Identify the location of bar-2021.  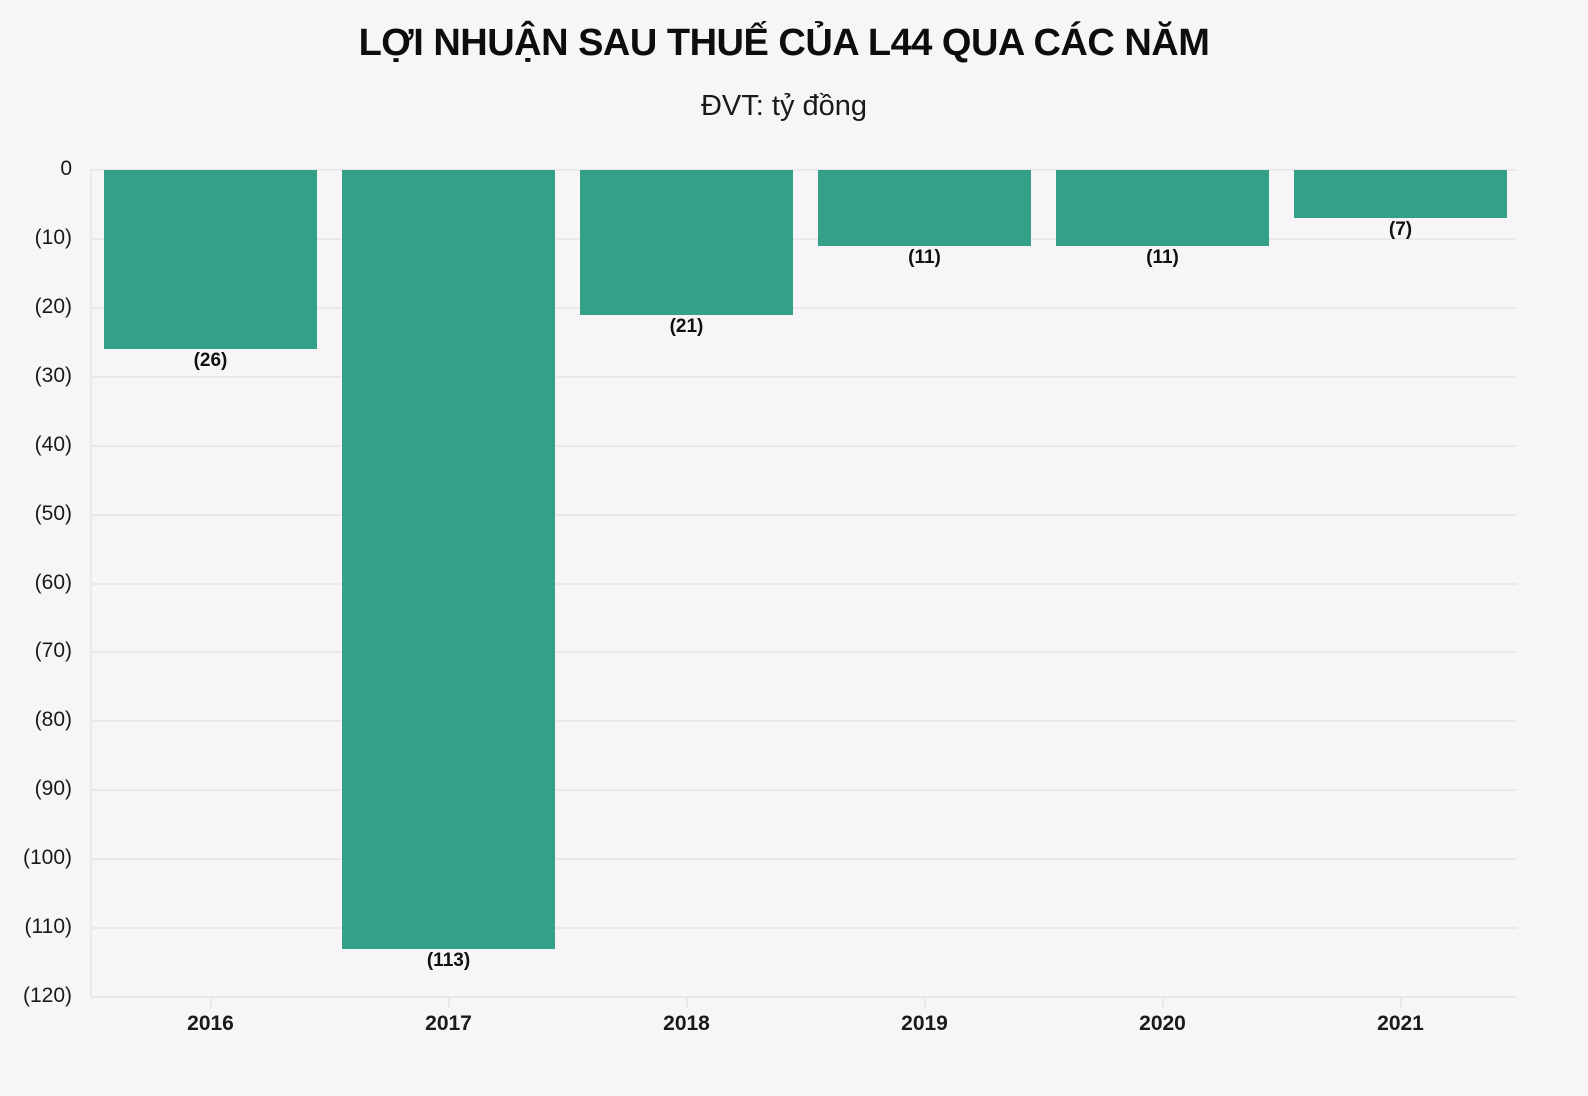
(1400, 194).